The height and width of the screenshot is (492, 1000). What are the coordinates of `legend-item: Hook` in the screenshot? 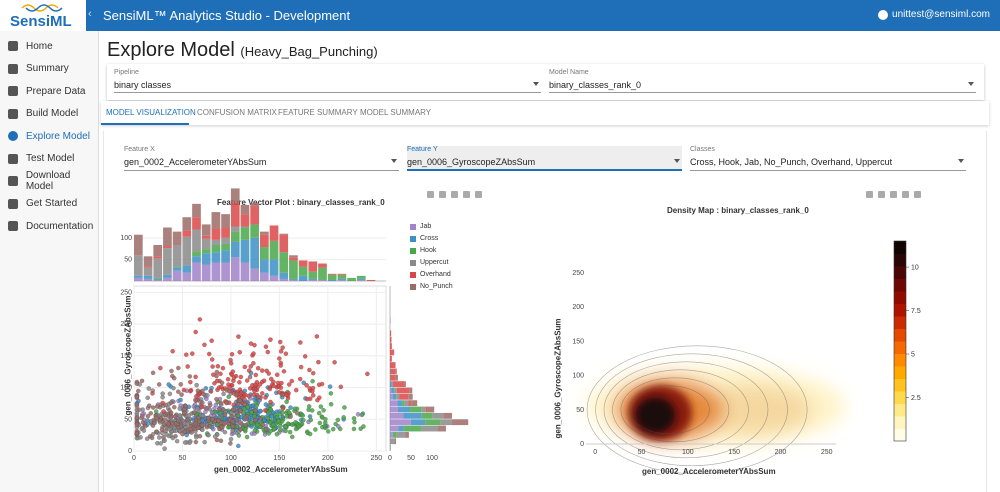 It's located at (423, 250).